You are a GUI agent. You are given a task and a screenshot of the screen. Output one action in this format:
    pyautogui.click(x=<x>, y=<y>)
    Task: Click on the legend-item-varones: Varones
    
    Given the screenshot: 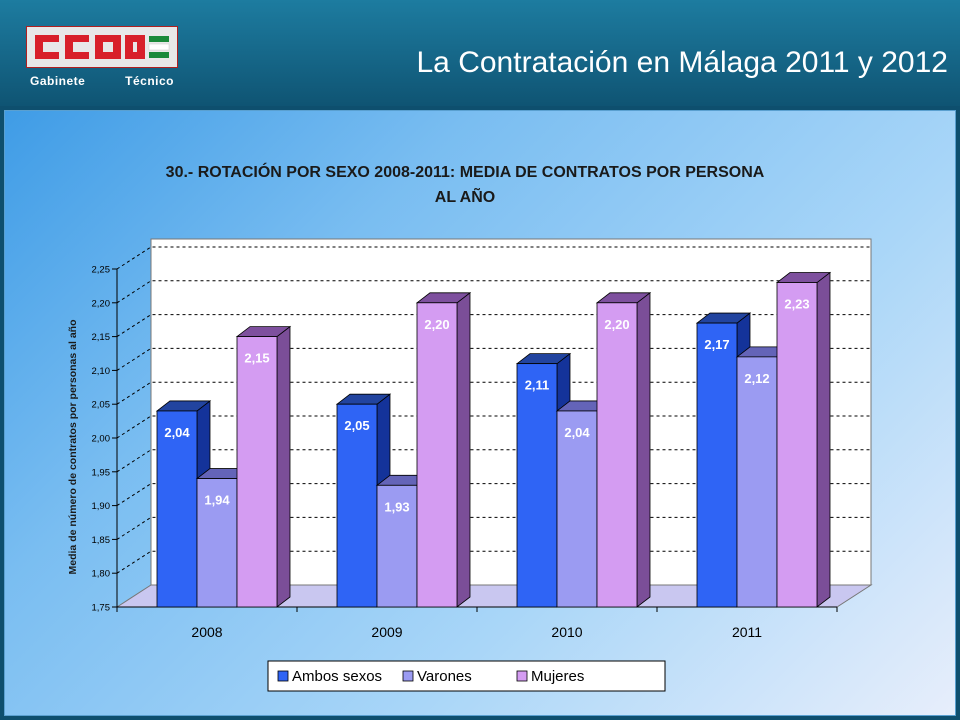 What is the action you would take?
    pyautogui.click(x=437, y=676)
    